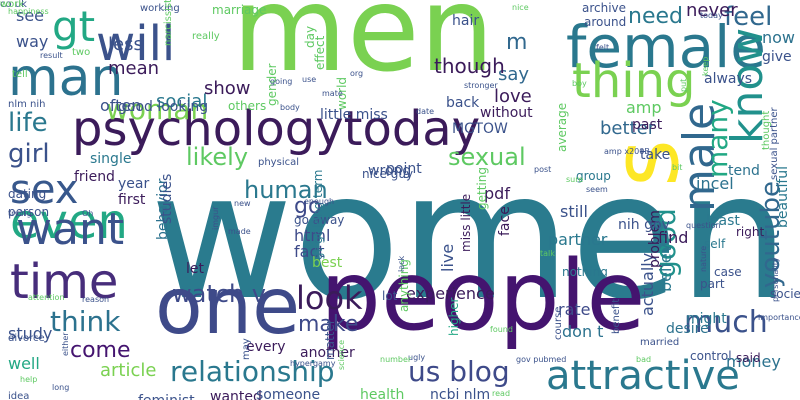 The width and height of the screenshot is (800, 400). Describe the element at coordinates (195, 269) in the screenshot. I see `word-let: let` at that location.